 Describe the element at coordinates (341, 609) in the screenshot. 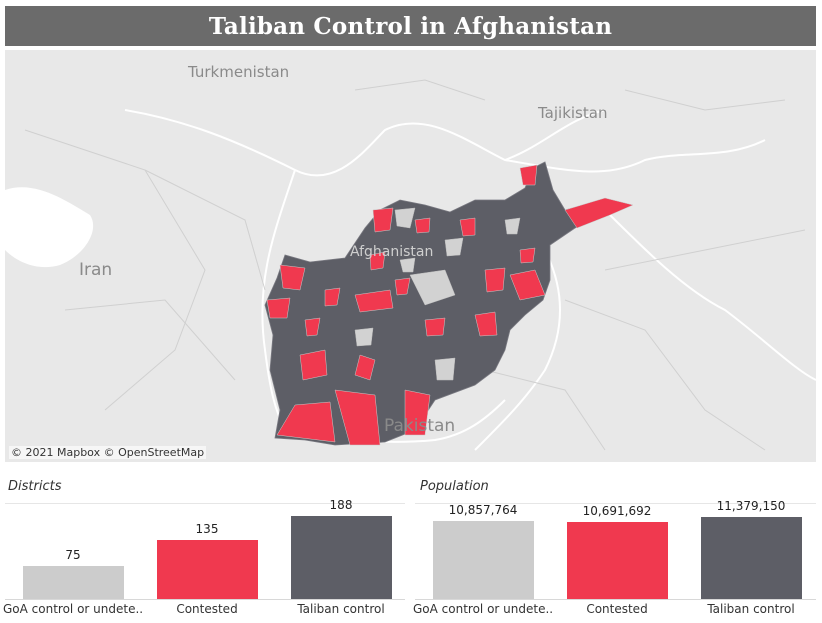

I see `districts-category-label: Taliban control` at that location.